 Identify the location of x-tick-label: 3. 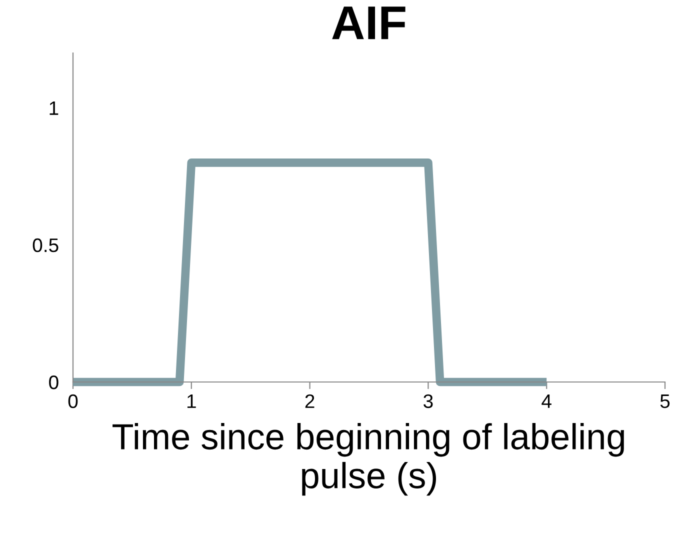
(428, 401).